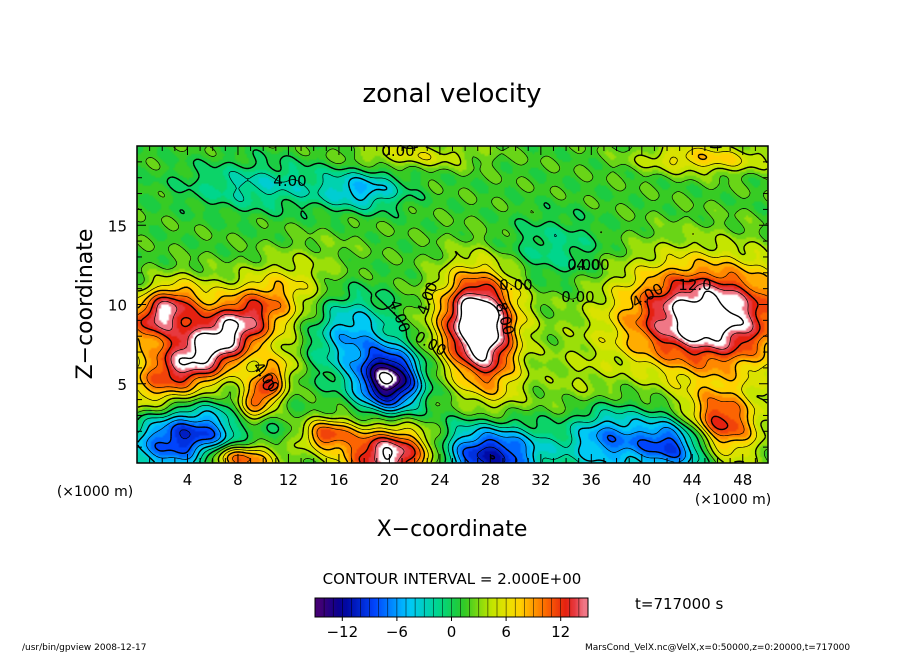  What do you see at coordinates (85, 304) in the screenshot?
I see `y-axis-label: Z−coordinate` at bounding box center [85, 304].